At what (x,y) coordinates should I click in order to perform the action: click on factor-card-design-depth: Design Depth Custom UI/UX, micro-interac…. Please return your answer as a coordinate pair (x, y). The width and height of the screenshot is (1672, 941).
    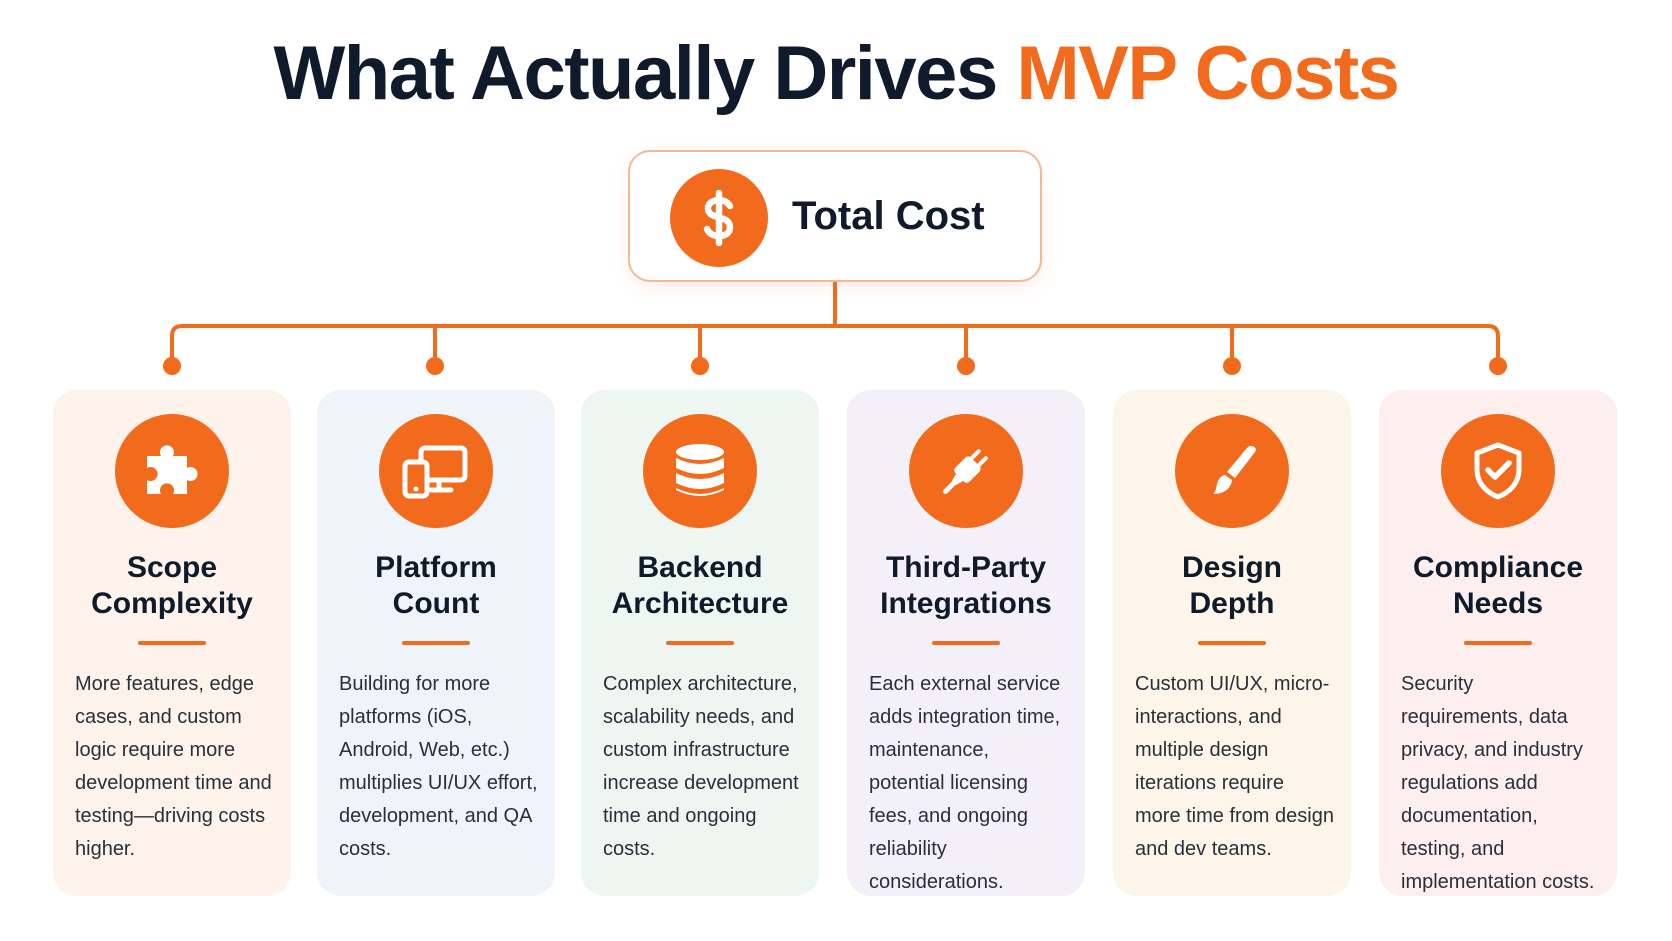
    Looking at the image, I should click on (1232, 643).